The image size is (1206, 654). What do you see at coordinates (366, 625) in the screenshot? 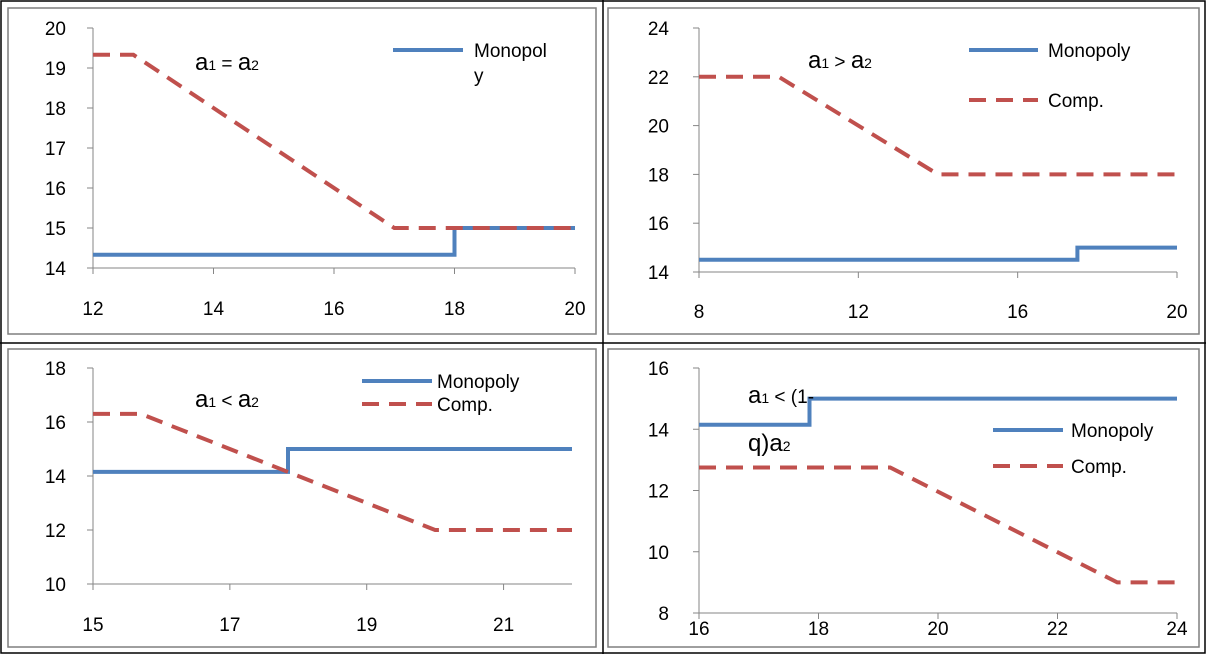
I see `x-tick-label: 19` at bounding box center [366, 625].